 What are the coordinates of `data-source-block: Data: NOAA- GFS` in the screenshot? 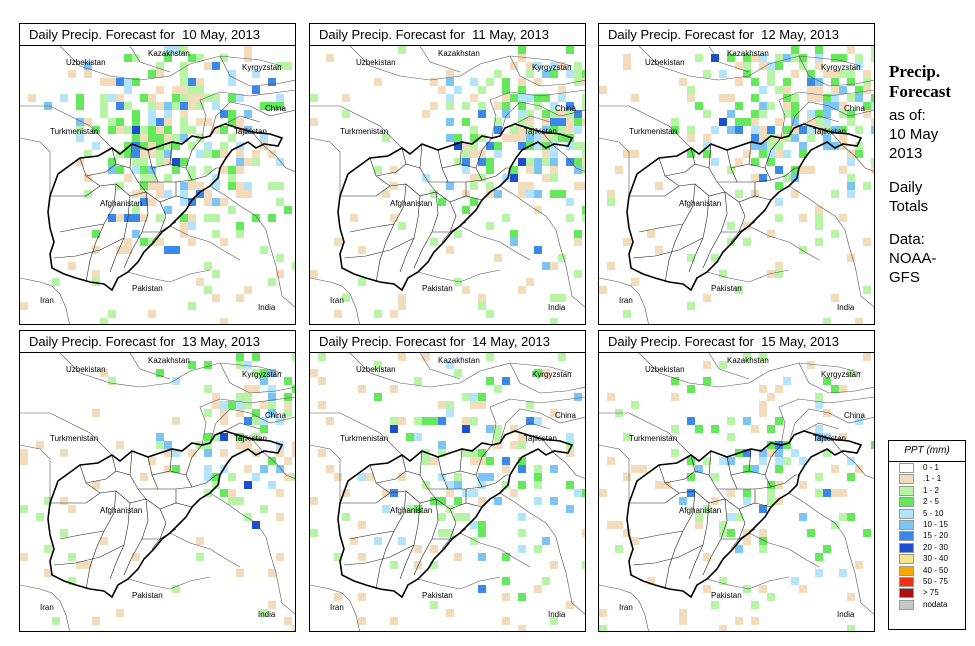 It's located at (929, 258).